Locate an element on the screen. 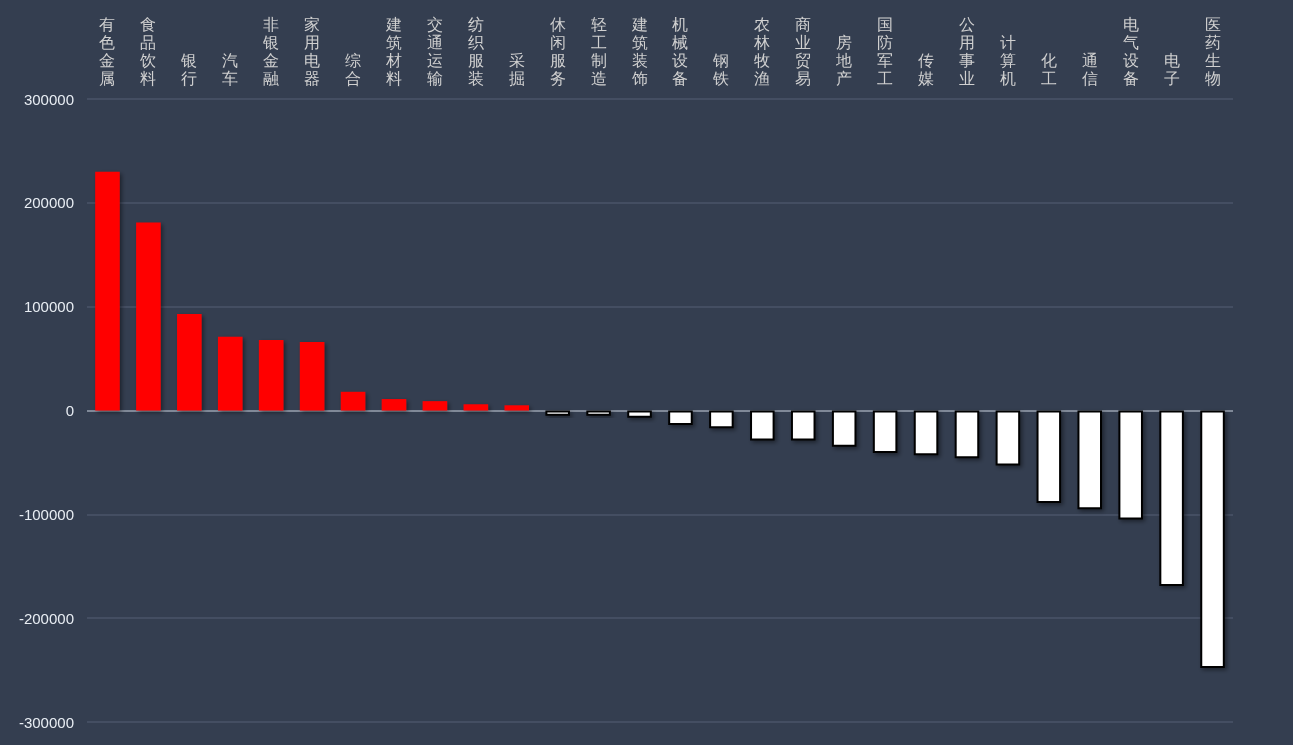  y-tick-label: 300000 is located at coordinates (48, 99).